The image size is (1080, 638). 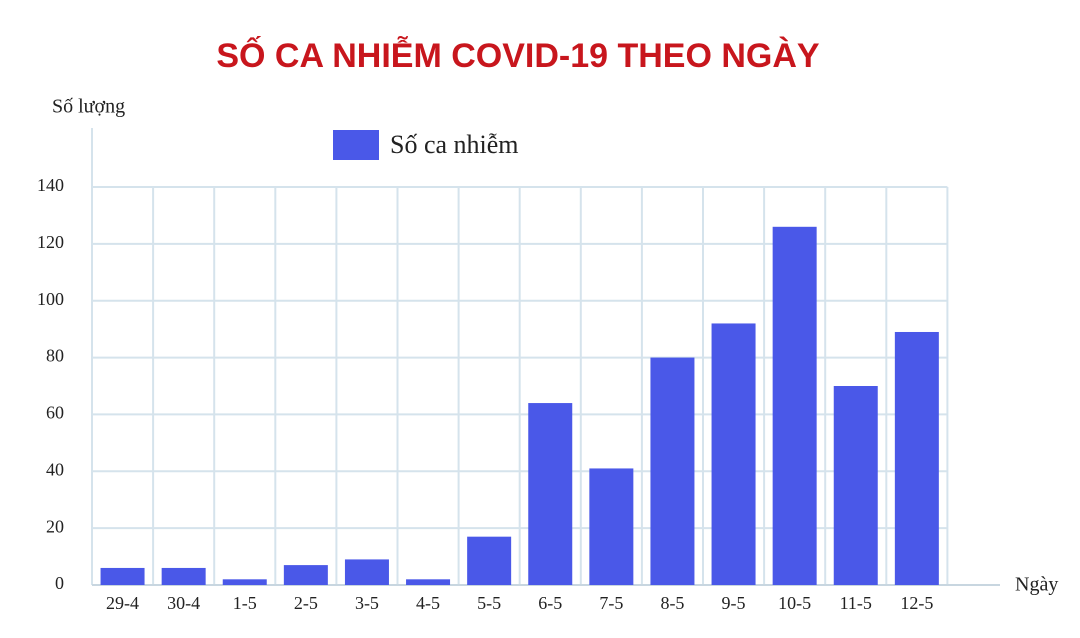 What do you see at coordinates (454, 144) in the screenshot?
I see `legend-label: Số ca nhiễm` at bounding box center [454, 144].